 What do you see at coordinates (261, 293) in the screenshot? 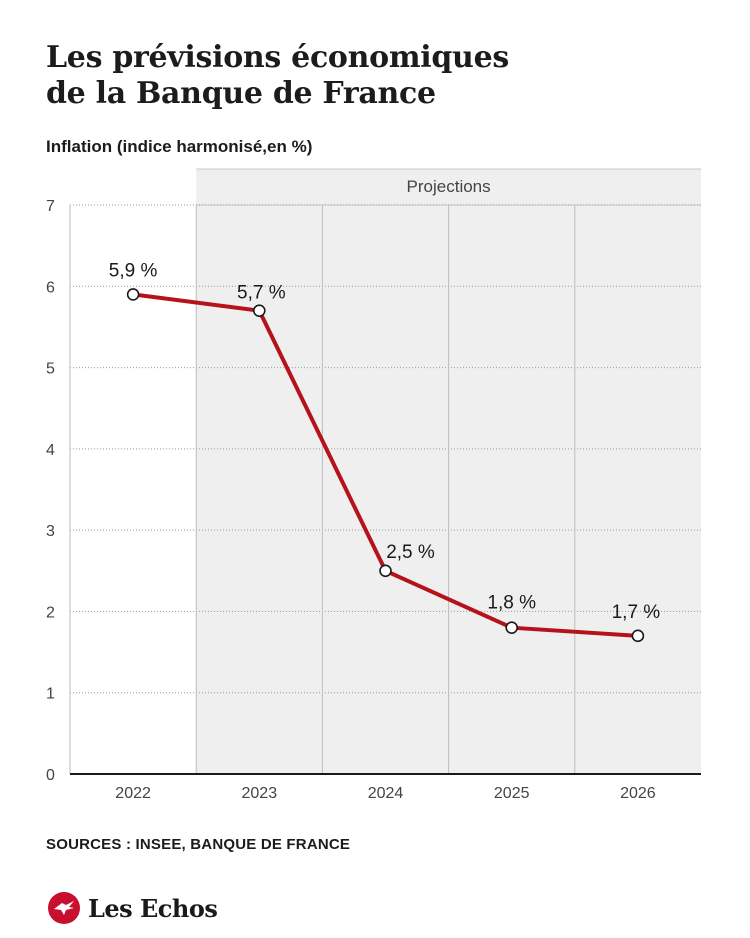
I see `data-label: 5,7 %` at bounding box center [261, 293].